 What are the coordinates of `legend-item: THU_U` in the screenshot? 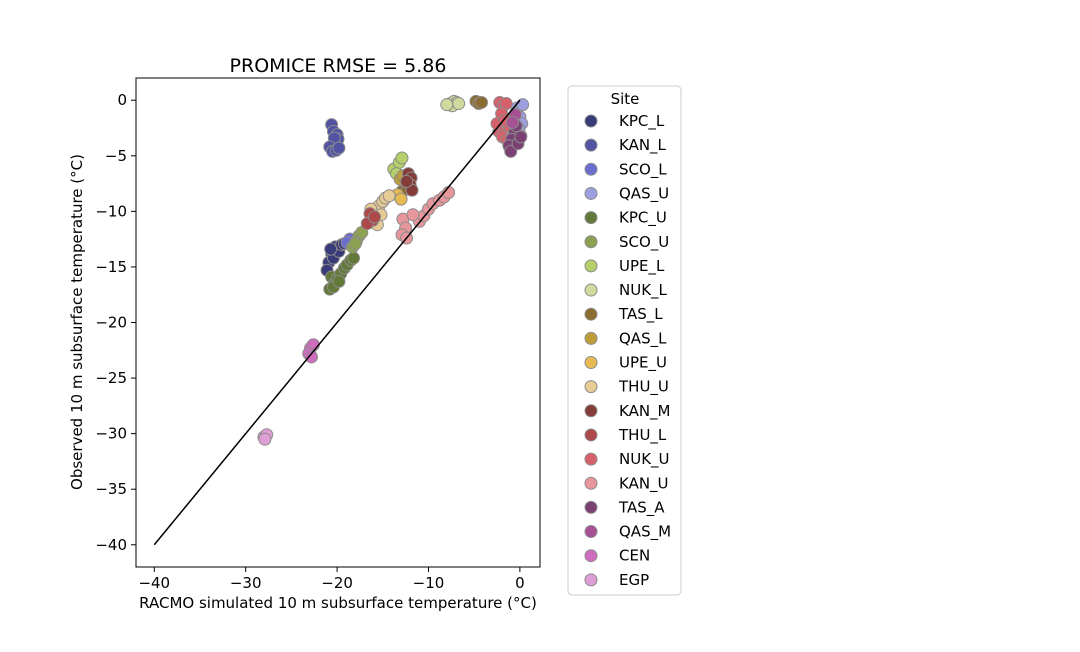 It's located at (626, 387).